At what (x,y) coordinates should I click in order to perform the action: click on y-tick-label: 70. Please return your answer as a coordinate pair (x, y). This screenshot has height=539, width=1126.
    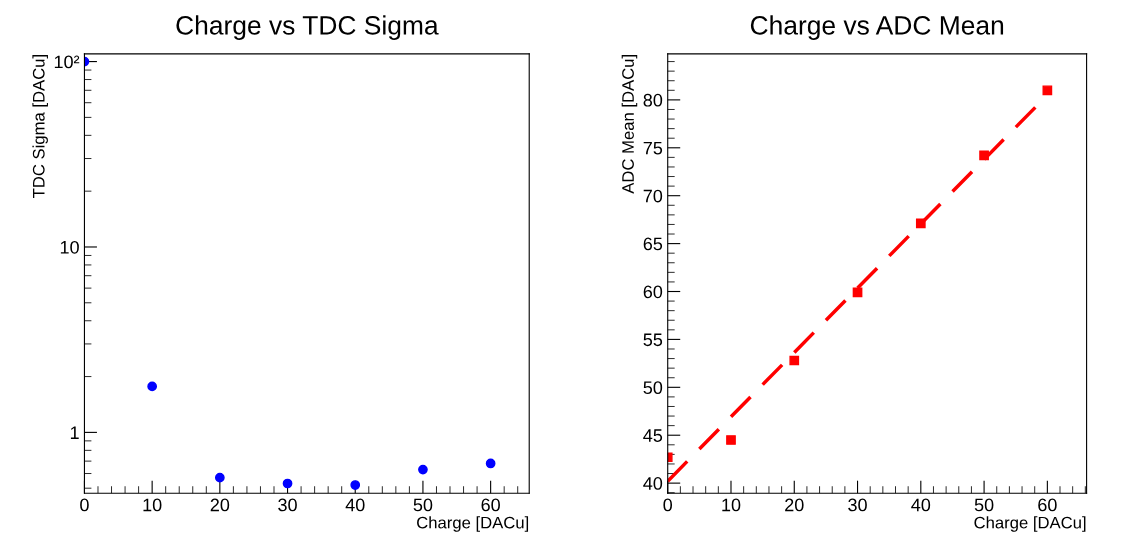
    Looking at the image, I should click on (653, 196).